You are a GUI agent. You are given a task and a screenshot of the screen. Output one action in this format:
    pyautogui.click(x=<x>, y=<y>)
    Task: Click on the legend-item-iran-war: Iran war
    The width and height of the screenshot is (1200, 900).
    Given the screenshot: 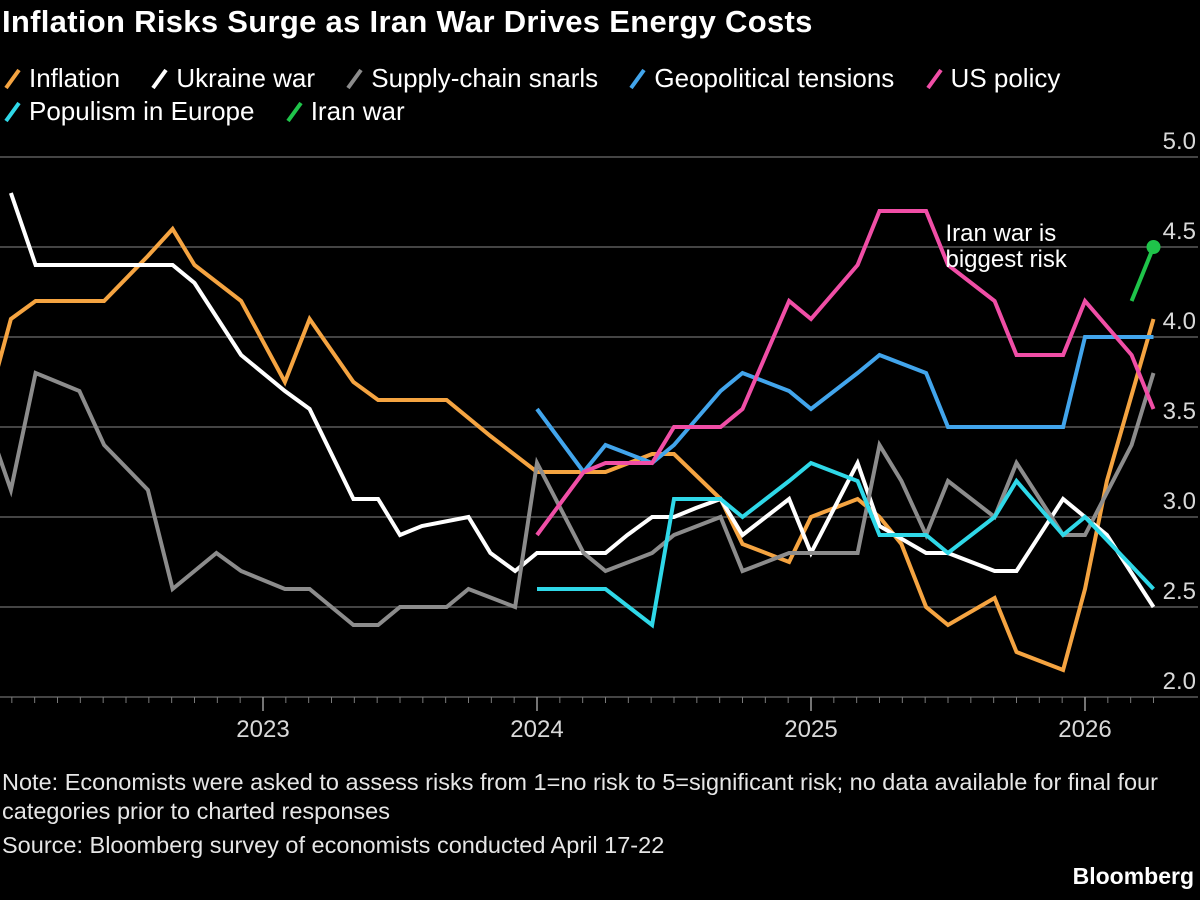 What is the action you would take?
    pyautogui.click(x=345, y=111)
    